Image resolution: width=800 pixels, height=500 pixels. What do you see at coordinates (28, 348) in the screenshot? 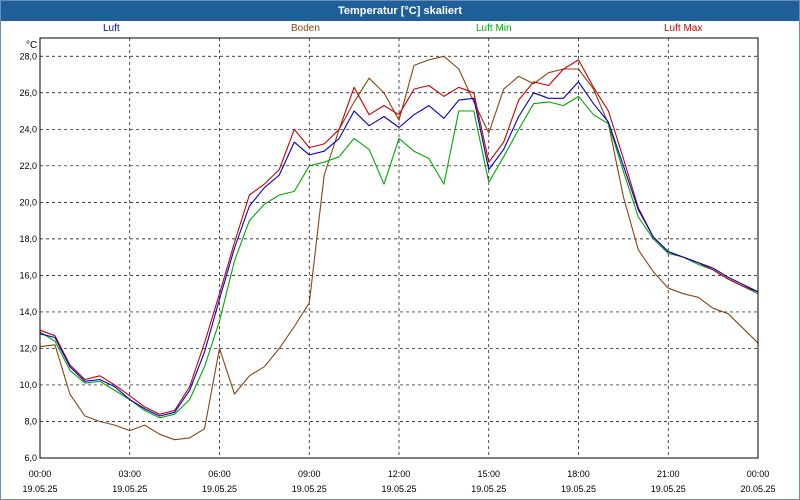
I see `y-tick-label: 12,0` at bounding box center [28, 348].